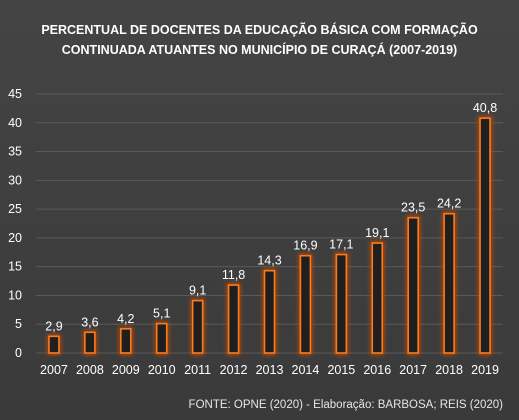 The width and height of the screenshot is (519, 420). What do you see at coordinates (233, 275) in the screenshot?
I see `data-label: 11,8` at bounding box center [233, 275].